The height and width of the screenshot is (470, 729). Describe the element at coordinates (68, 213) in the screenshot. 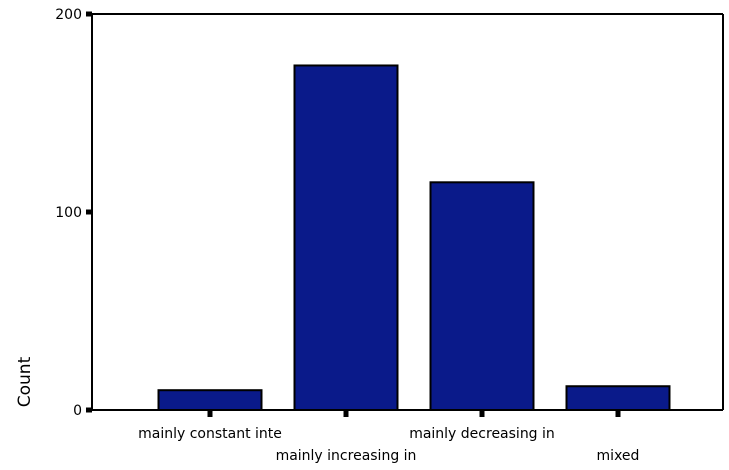

I see `y-tick-label-1: 100` at that location.